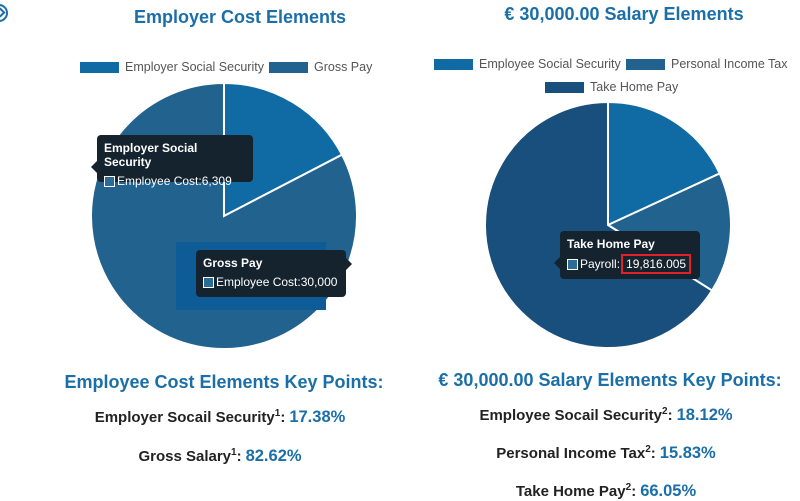  I want to click on key-point-value: 82.62%, so click(273, 456).